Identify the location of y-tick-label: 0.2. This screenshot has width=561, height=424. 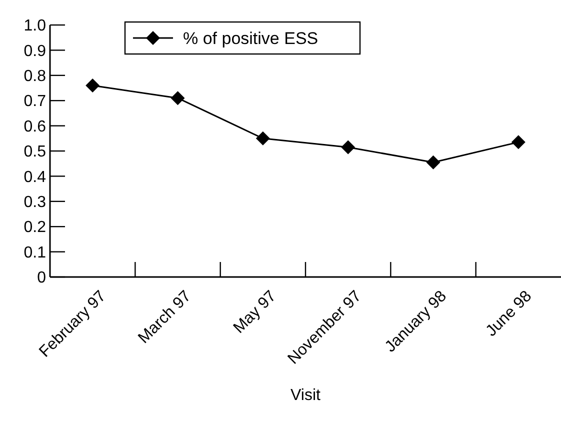
(35, 227).